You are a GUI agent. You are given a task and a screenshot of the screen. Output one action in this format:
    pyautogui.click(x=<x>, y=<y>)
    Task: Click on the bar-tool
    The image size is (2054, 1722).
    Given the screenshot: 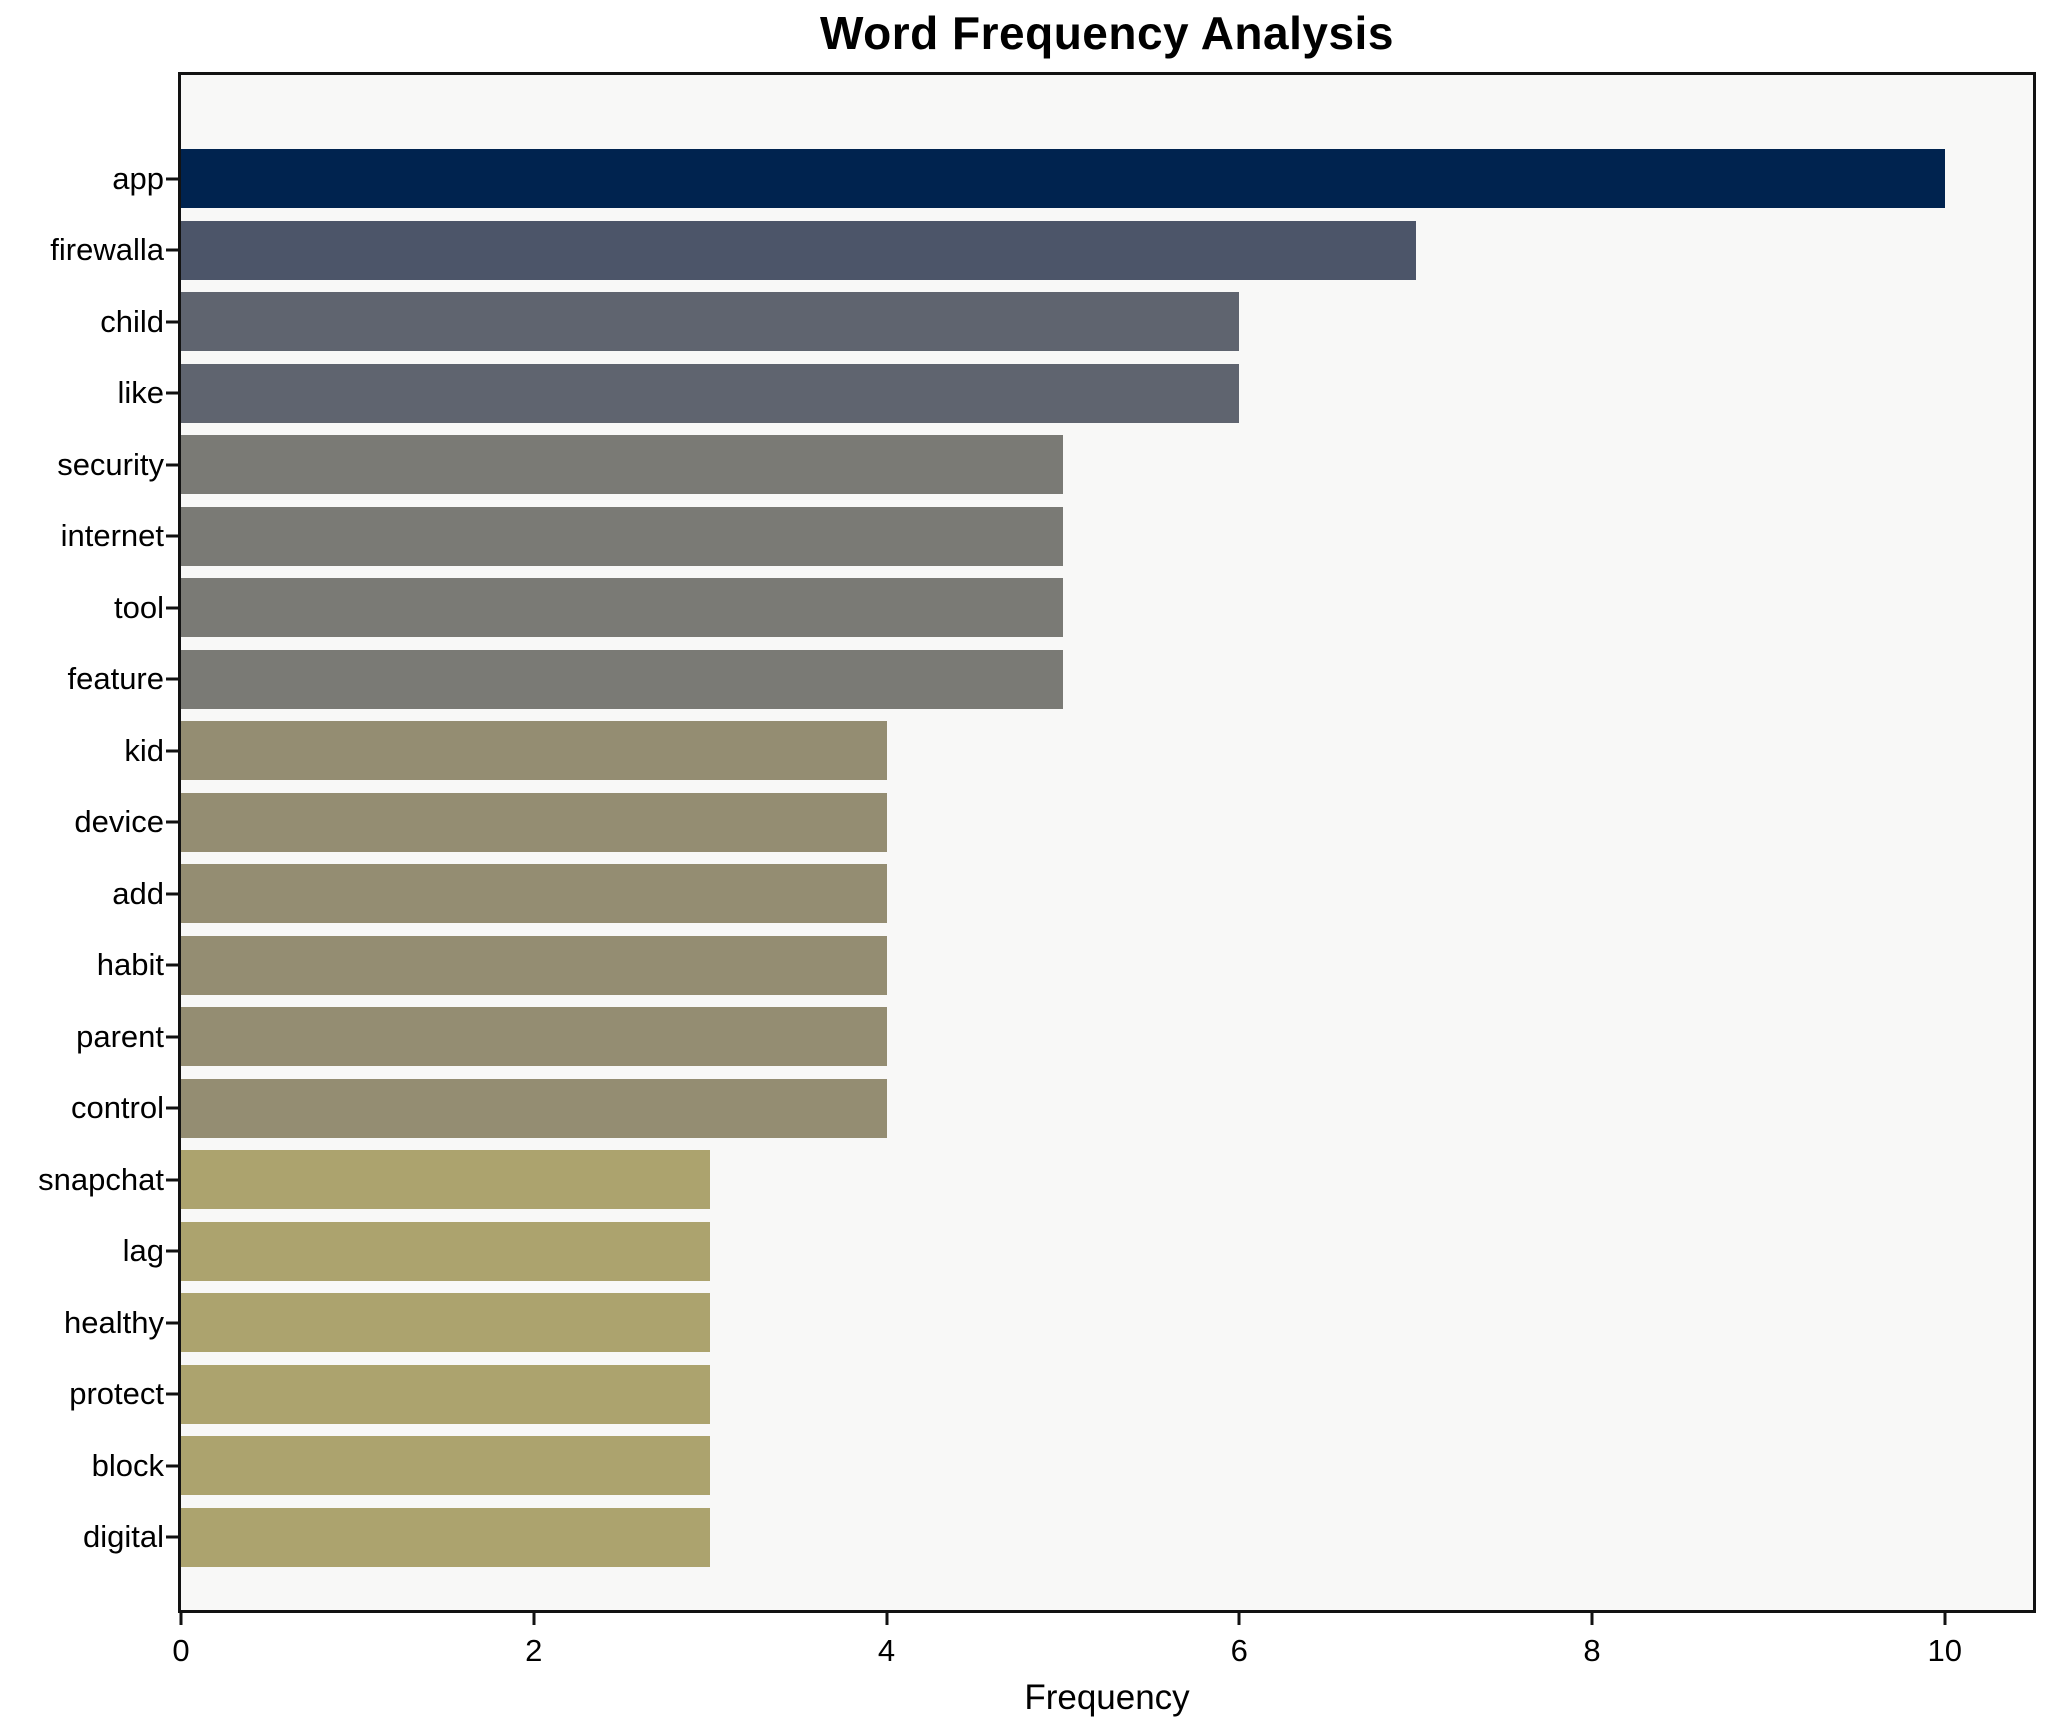 What is the action you would take?
    pyautogui.click(x=622, y=608)
    